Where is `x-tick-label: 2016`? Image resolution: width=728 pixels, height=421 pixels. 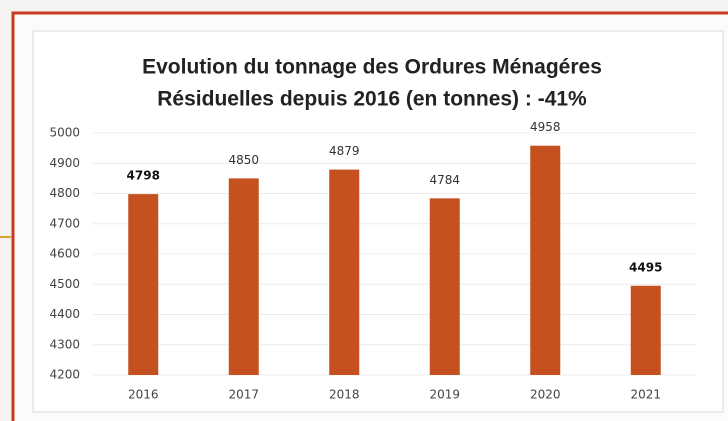
x-tick-label: 2016 is located at coordinates (143, 395).